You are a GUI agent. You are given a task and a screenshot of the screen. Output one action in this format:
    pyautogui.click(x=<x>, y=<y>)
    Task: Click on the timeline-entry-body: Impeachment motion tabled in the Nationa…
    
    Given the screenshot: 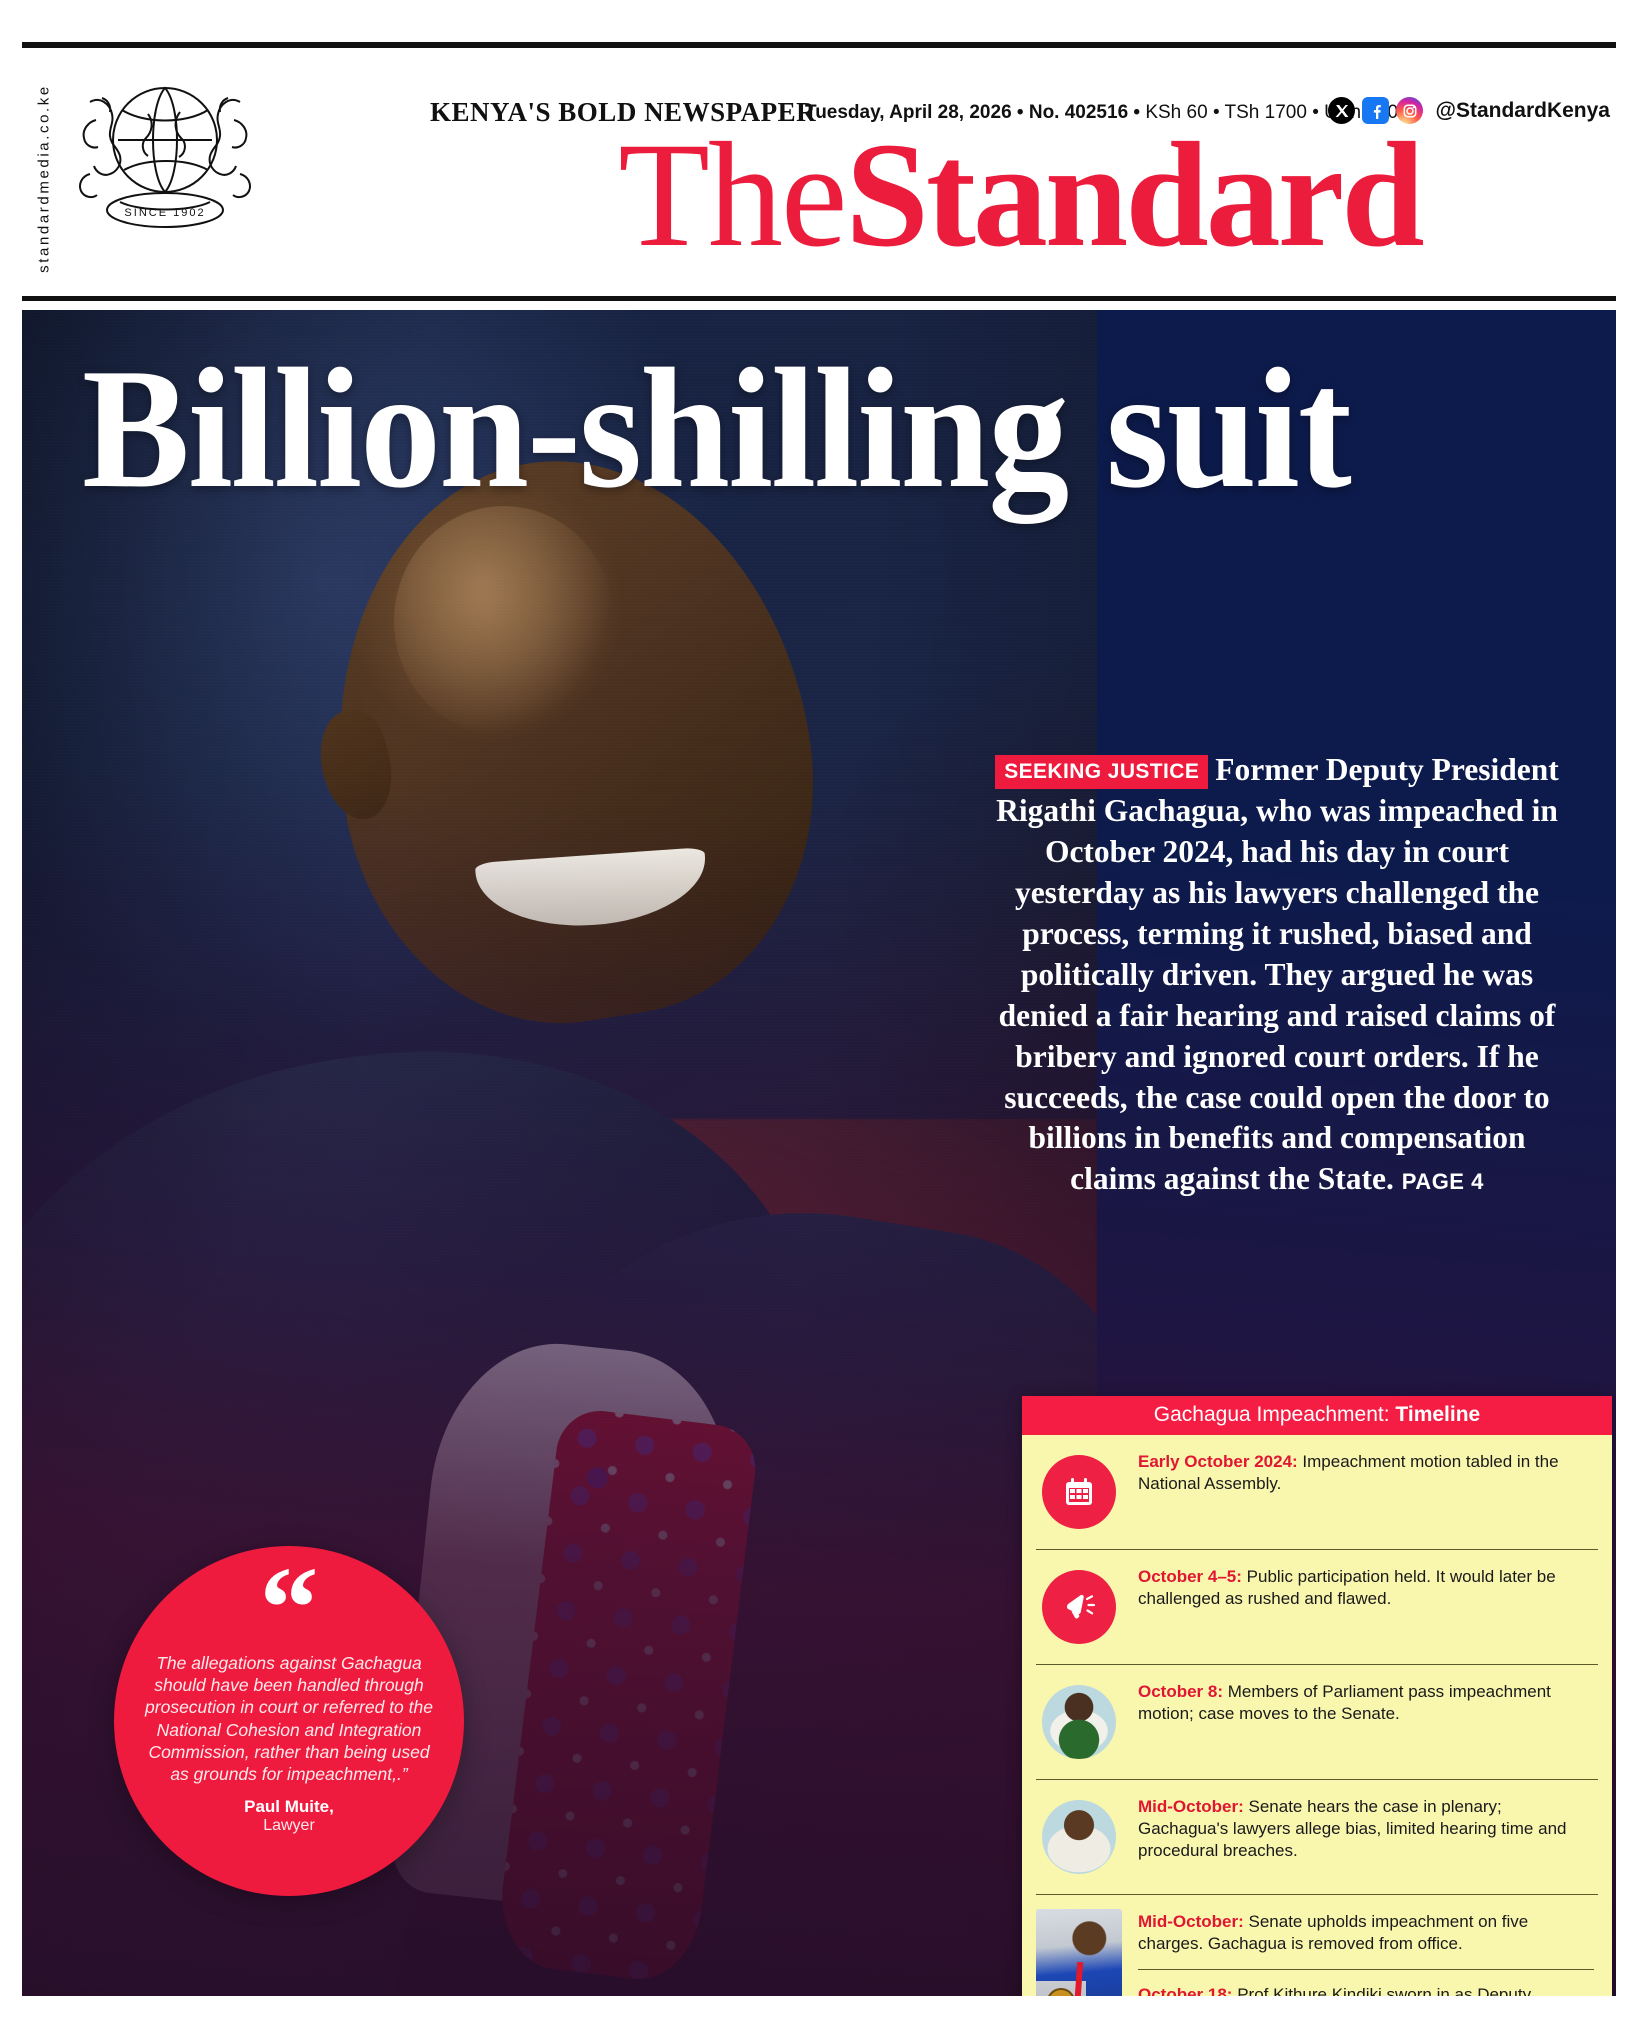 What is the action you would take?
    pyautogui.click(x=1348, y=1473)
    